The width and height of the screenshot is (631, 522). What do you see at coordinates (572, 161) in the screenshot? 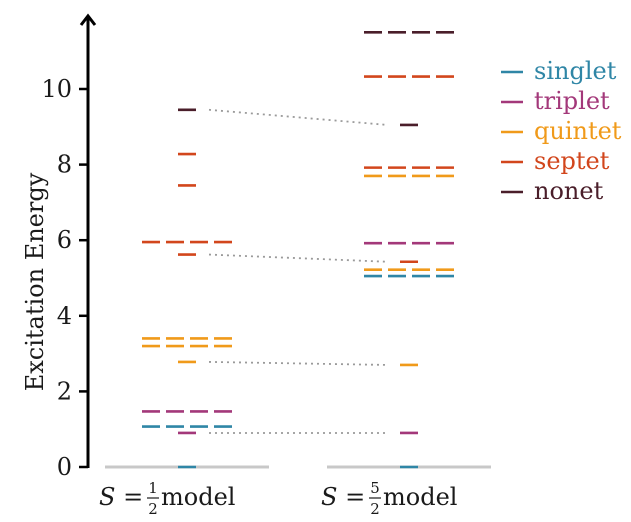
I see `legend-label-septet: septet` at bounding box center [572, 161].